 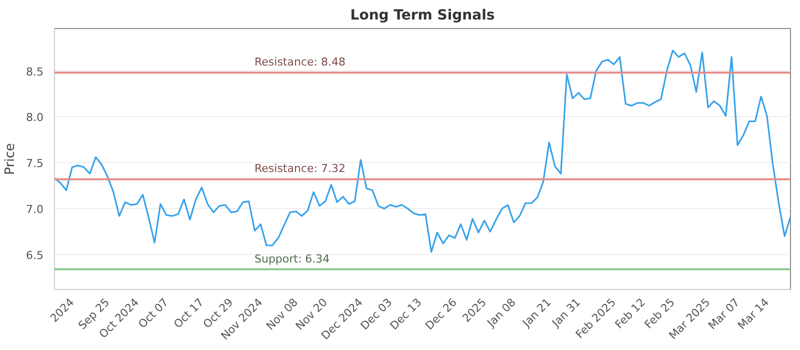 I want to click on ref-line-label: Support: 6.34, so click(x=292, y=259).